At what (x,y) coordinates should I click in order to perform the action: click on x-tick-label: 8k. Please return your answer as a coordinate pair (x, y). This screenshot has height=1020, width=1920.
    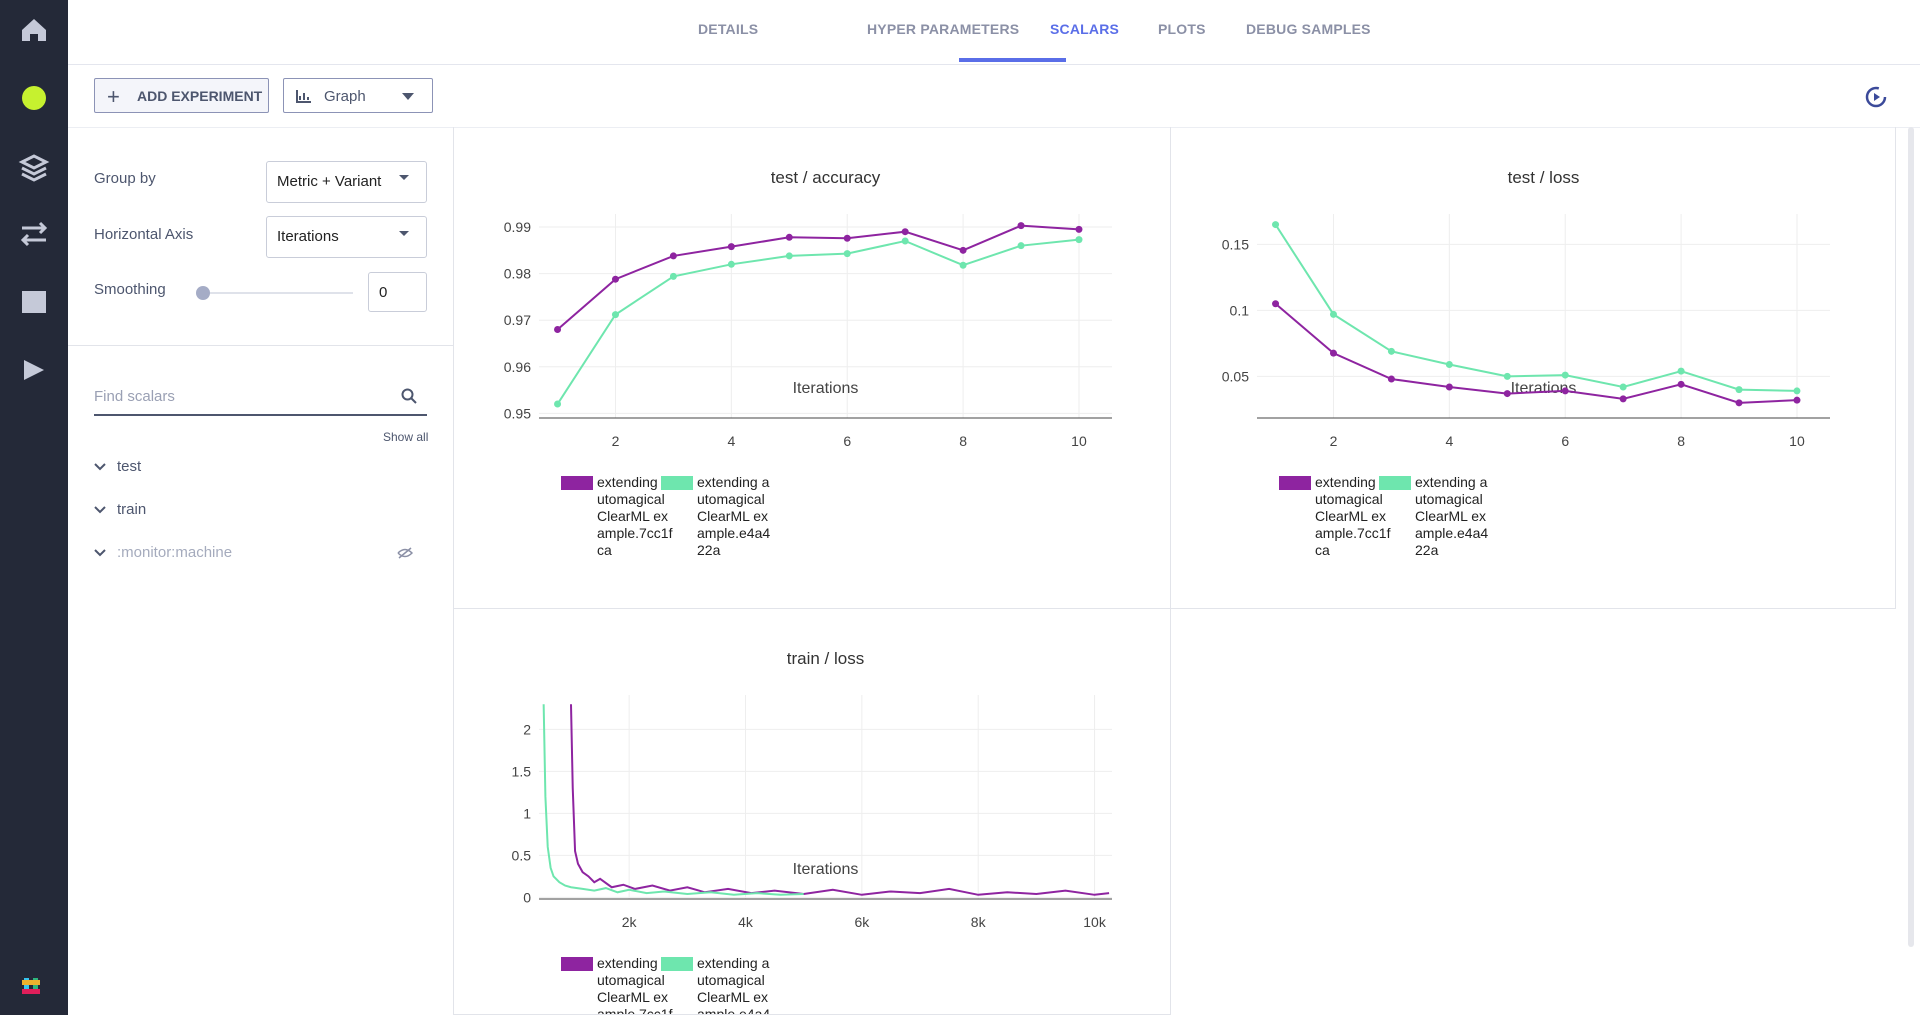
    Looking at the image, I should click on (979, 922).